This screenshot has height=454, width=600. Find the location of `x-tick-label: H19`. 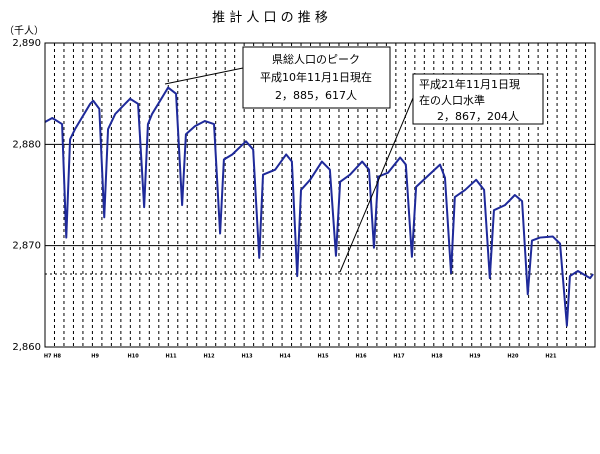

x-tick-label: H19 is located at coordinates (475, 357).